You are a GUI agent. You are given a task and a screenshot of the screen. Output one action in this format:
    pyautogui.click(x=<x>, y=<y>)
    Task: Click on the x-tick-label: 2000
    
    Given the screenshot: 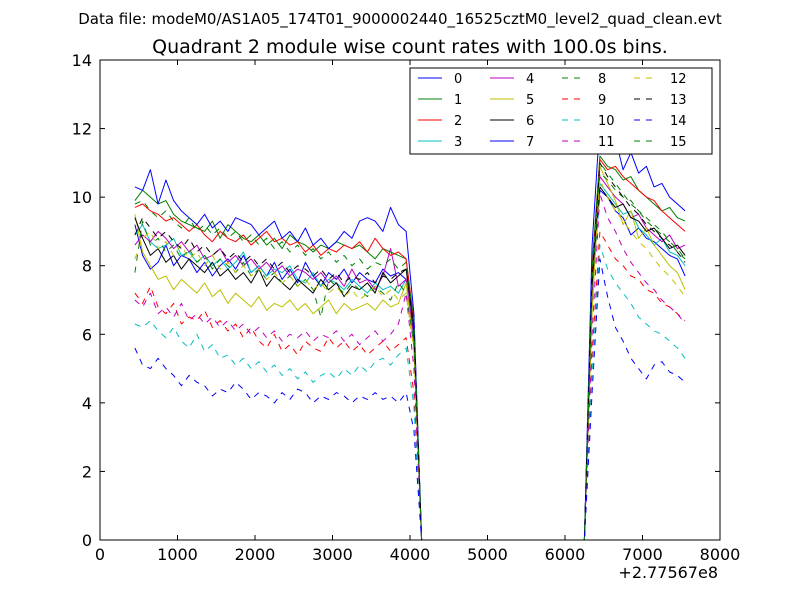 What is the action you would take?
    pyautogui.click(x=255, y=554)
    